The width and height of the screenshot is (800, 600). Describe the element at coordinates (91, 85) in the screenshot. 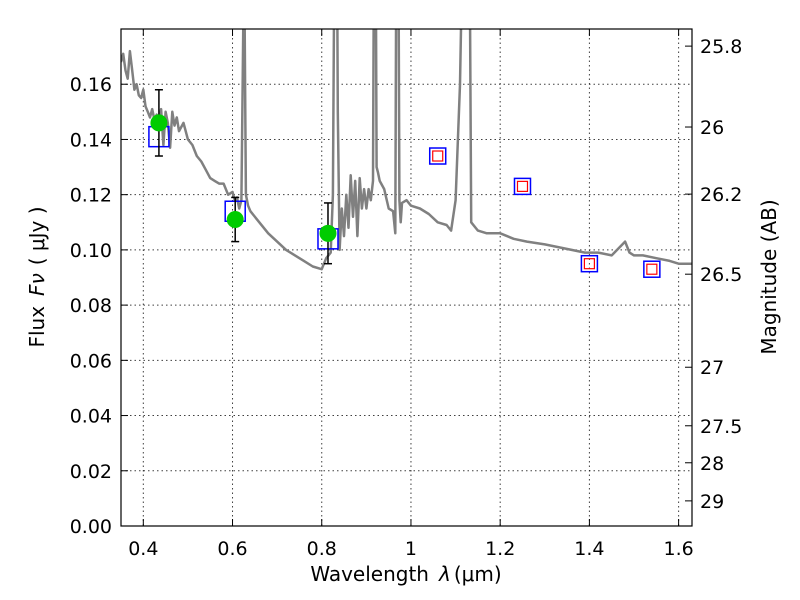

I see `y-tick-label: 0.16` at that location.